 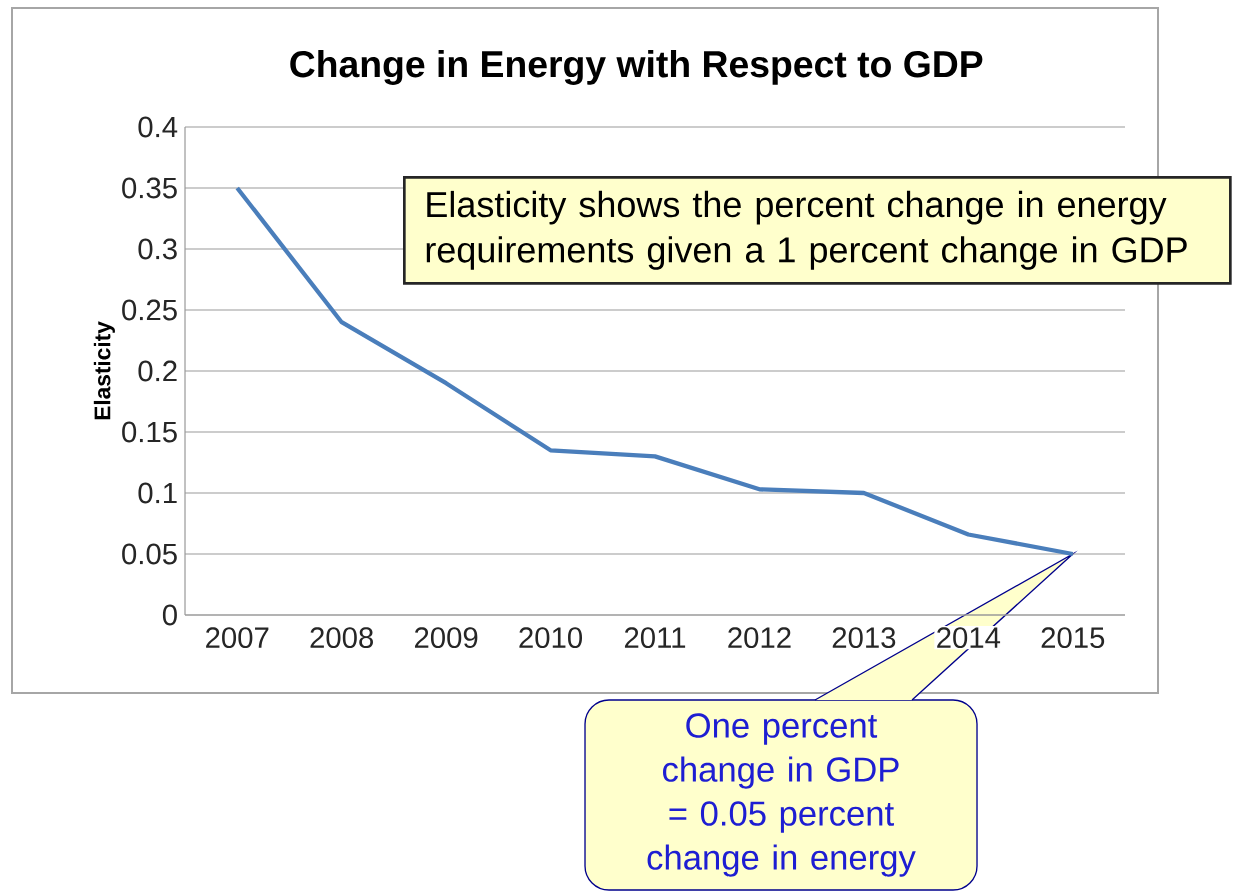 I want to click on text: One percent change in GDP = 0.05 percent change in energy, so click(x=781, y=795).